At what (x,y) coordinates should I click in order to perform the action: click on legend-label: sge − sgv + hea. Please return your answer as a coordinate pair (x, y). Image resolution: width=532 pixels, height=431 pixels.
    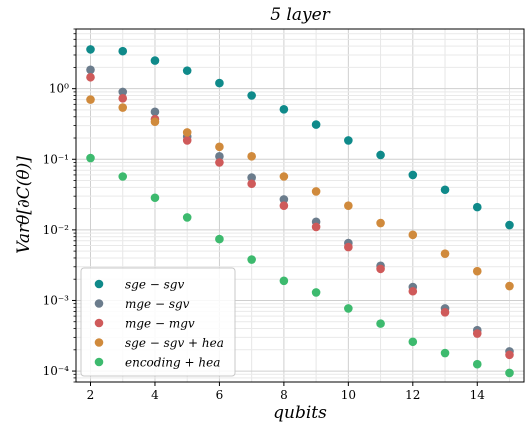
    Looking at the image, I should click on (174, 343).